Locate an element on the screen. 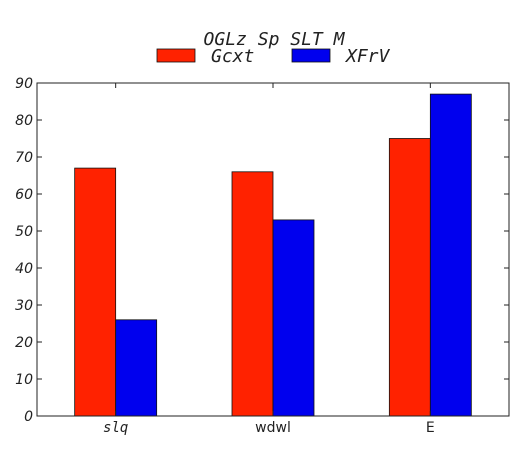  y-tick-label: 0 is located at coordinates (28, 417).